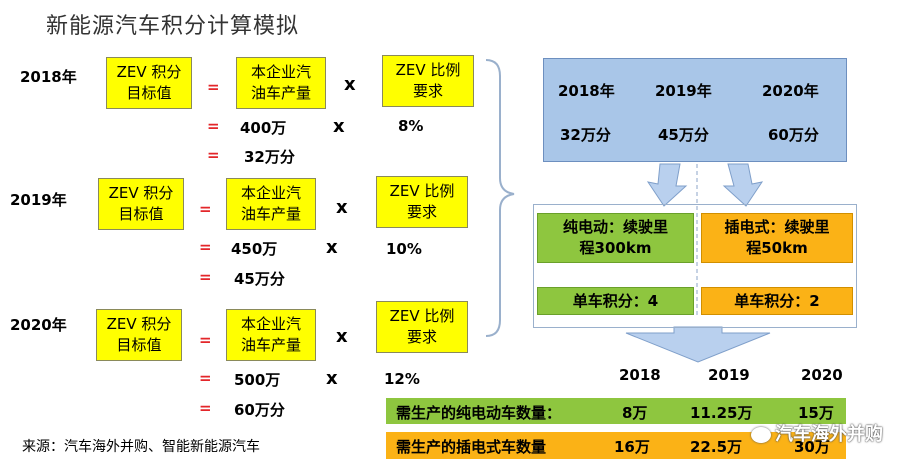  I want to click on bev-desc-line2: 程300km, so click(615, 248).